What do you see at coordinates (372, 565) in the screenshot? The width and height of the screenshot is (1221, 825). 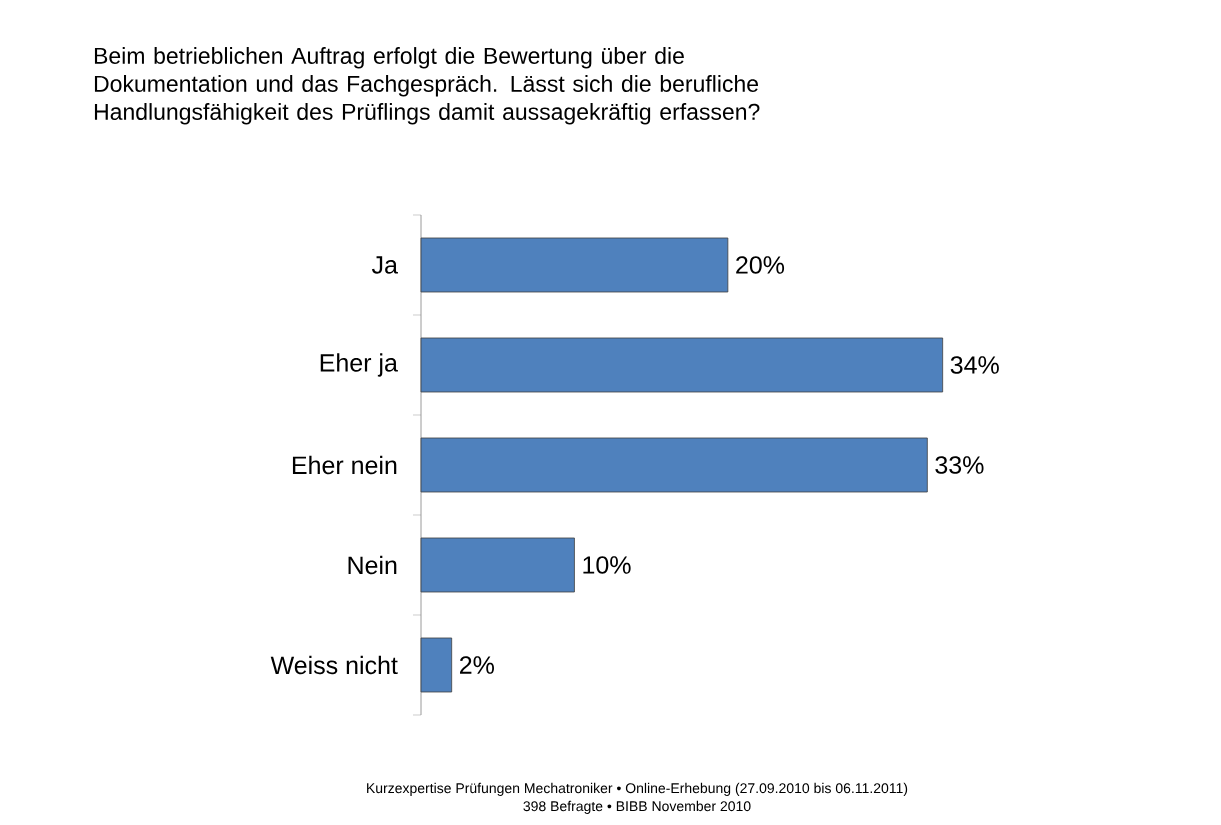 I see `y-tick-label: Nein` at bounding box center [372, 565].